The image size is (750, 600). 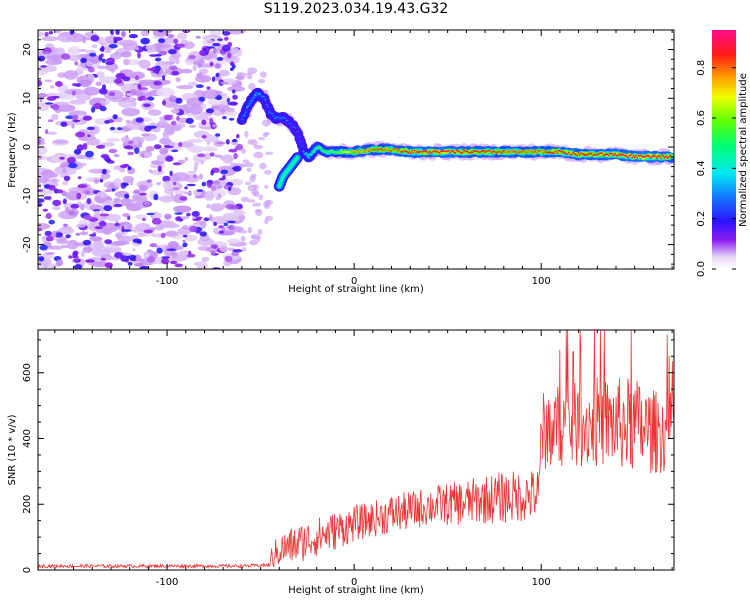 I want to click on spectrogram-noise-region, so click(x=156, y=149).